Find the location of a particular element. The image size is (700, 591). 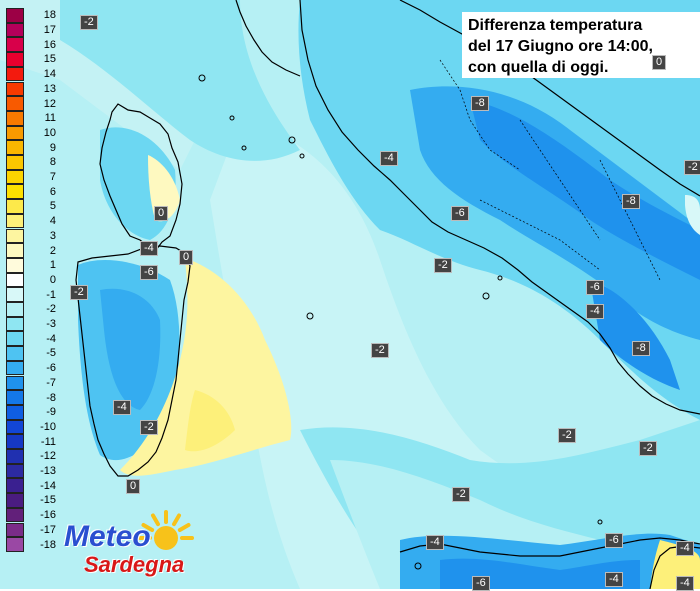

legend-row: 7 is located at coordinates (31, 177).